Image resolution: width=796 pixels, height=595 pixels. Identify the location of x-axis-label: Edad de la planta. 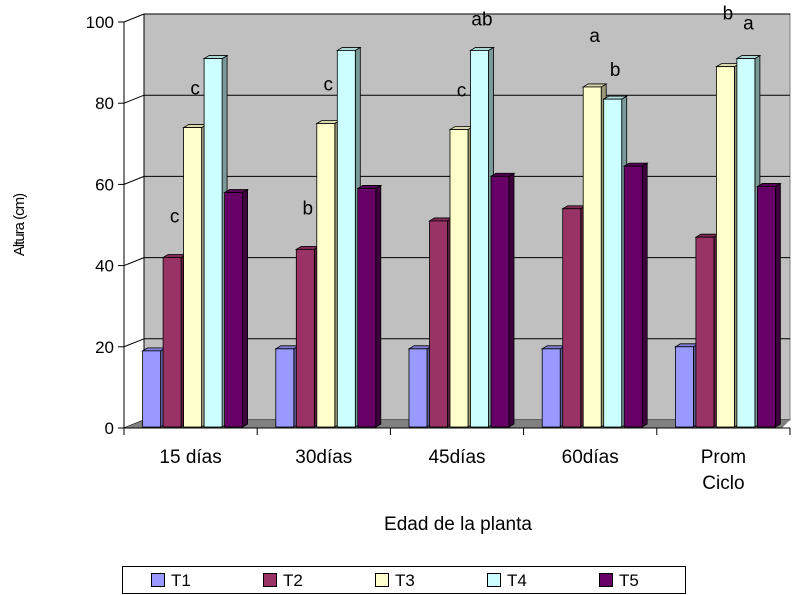
(458, 524).